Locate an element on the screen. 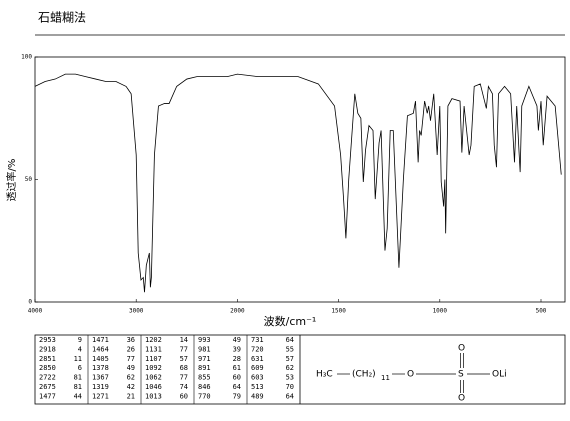  peak-wavenumber: 731 is located at coordinates (257, 340).